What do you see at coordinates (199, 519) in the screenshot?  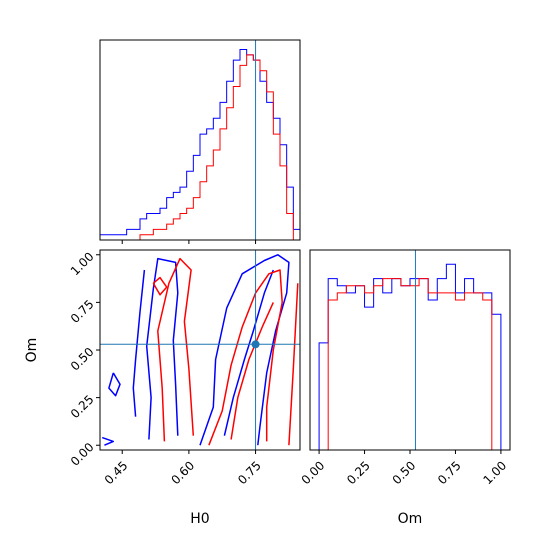 I see `joint-x-axis-label: H0` at bounding box center [199, 519].